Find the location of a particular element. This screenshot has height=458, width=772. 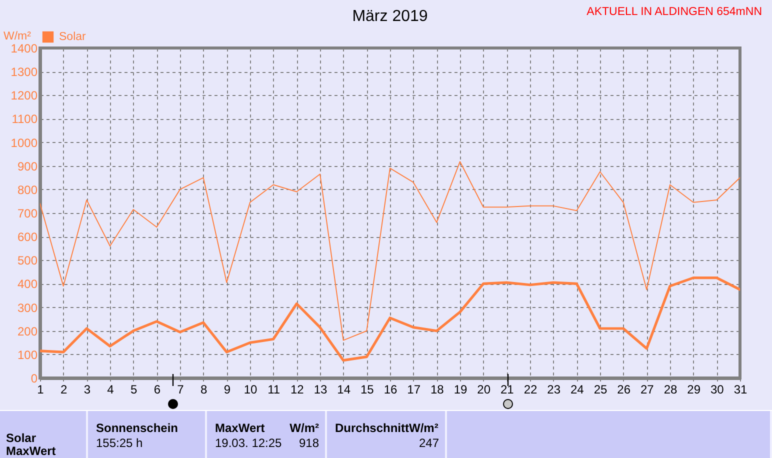

x-tick-label: 8 is located at coordinates (204, 389).